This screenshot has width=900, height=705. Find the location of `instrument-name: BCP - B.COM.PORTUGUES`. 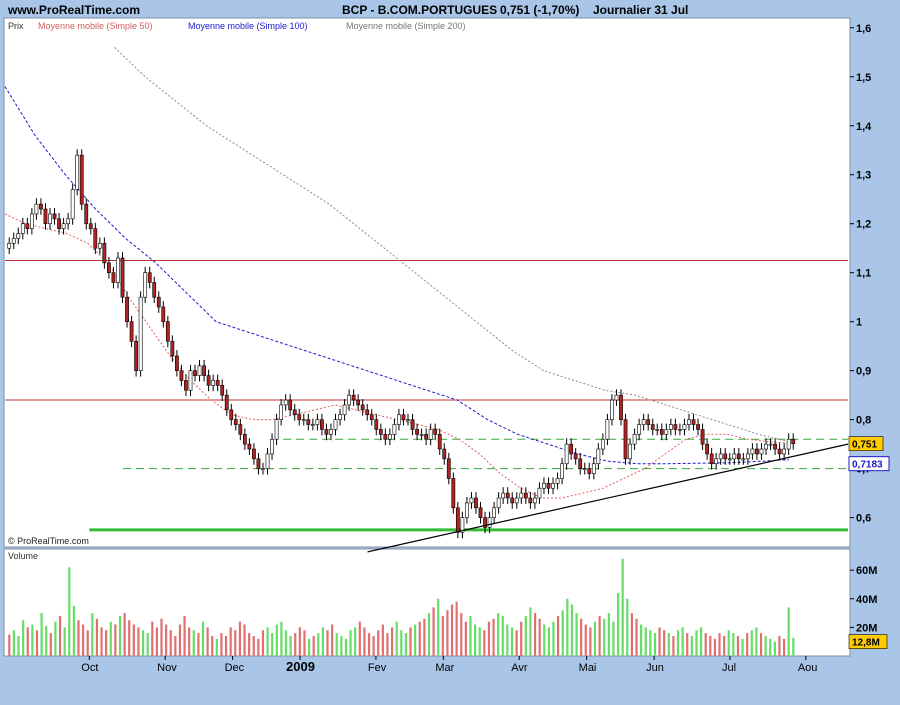

instrument-name: BCP - B.COM.PORTUGUES is located at coordinates (419, 10).